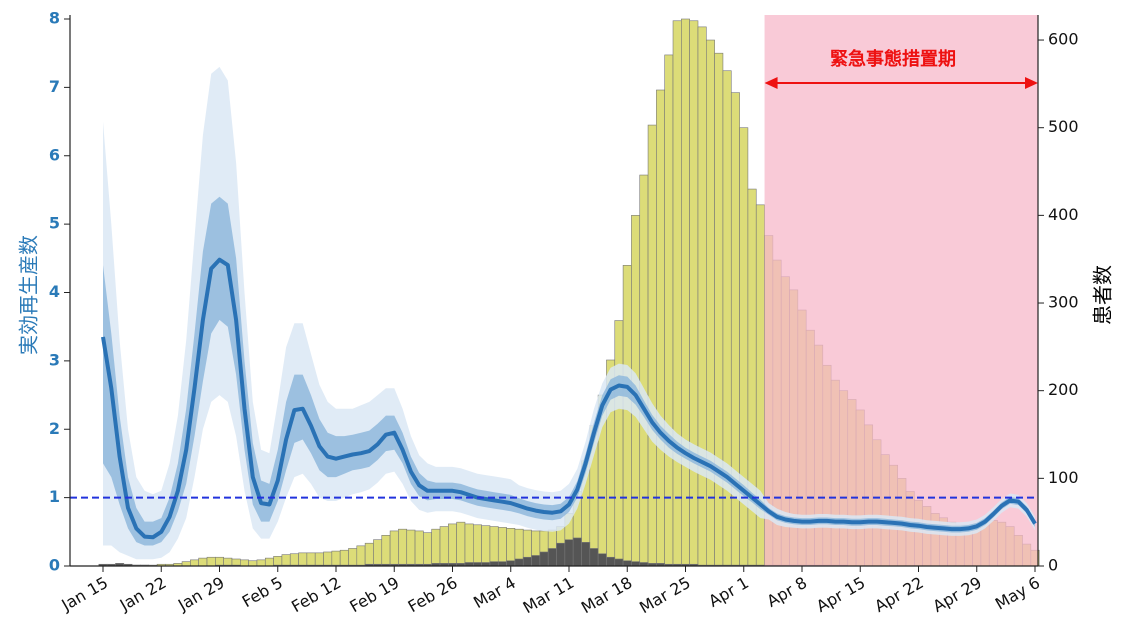 Image resolution: width=1124 pixels, height=619 pixels. Describe the element at coordinates (1053, 565) in the screenshot. I see `y2-tick-label: 0` at that location.